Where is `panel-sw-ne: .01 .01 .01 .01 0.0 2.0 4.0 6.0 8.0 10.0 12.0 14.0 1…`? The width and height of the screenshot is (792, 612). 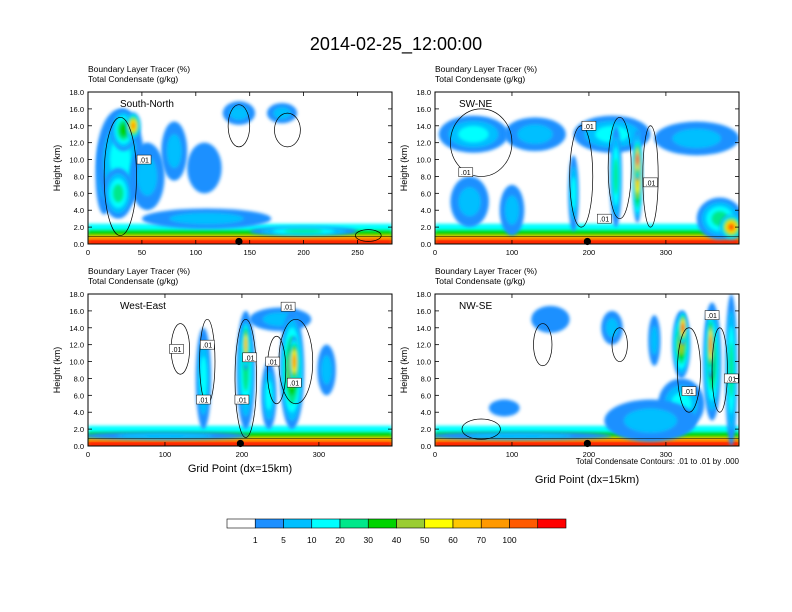 panel-sw-ne: .01 .01 .01 .01 0.0 2.0 4.0 6.0 8.0 10.0 12.0 14.0 1… is located at coordinates (569, 160).